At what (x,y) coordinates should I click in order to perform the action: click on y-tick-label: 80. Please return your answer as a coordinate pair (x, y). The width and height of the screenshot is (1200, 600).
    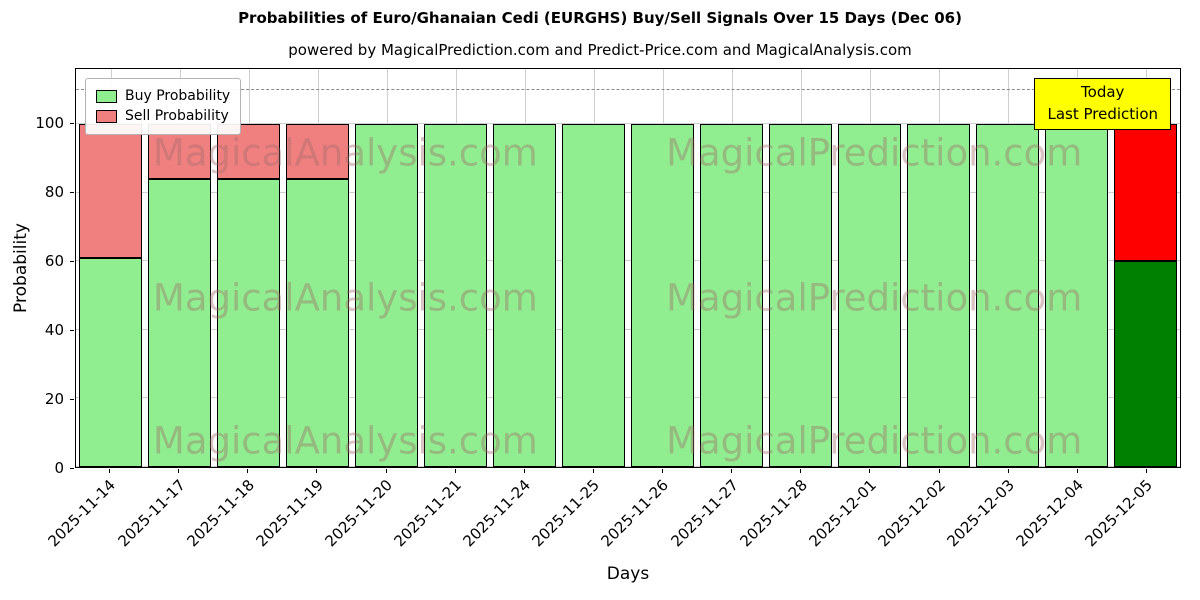
    Looking at the image, I should click on (54, 192).